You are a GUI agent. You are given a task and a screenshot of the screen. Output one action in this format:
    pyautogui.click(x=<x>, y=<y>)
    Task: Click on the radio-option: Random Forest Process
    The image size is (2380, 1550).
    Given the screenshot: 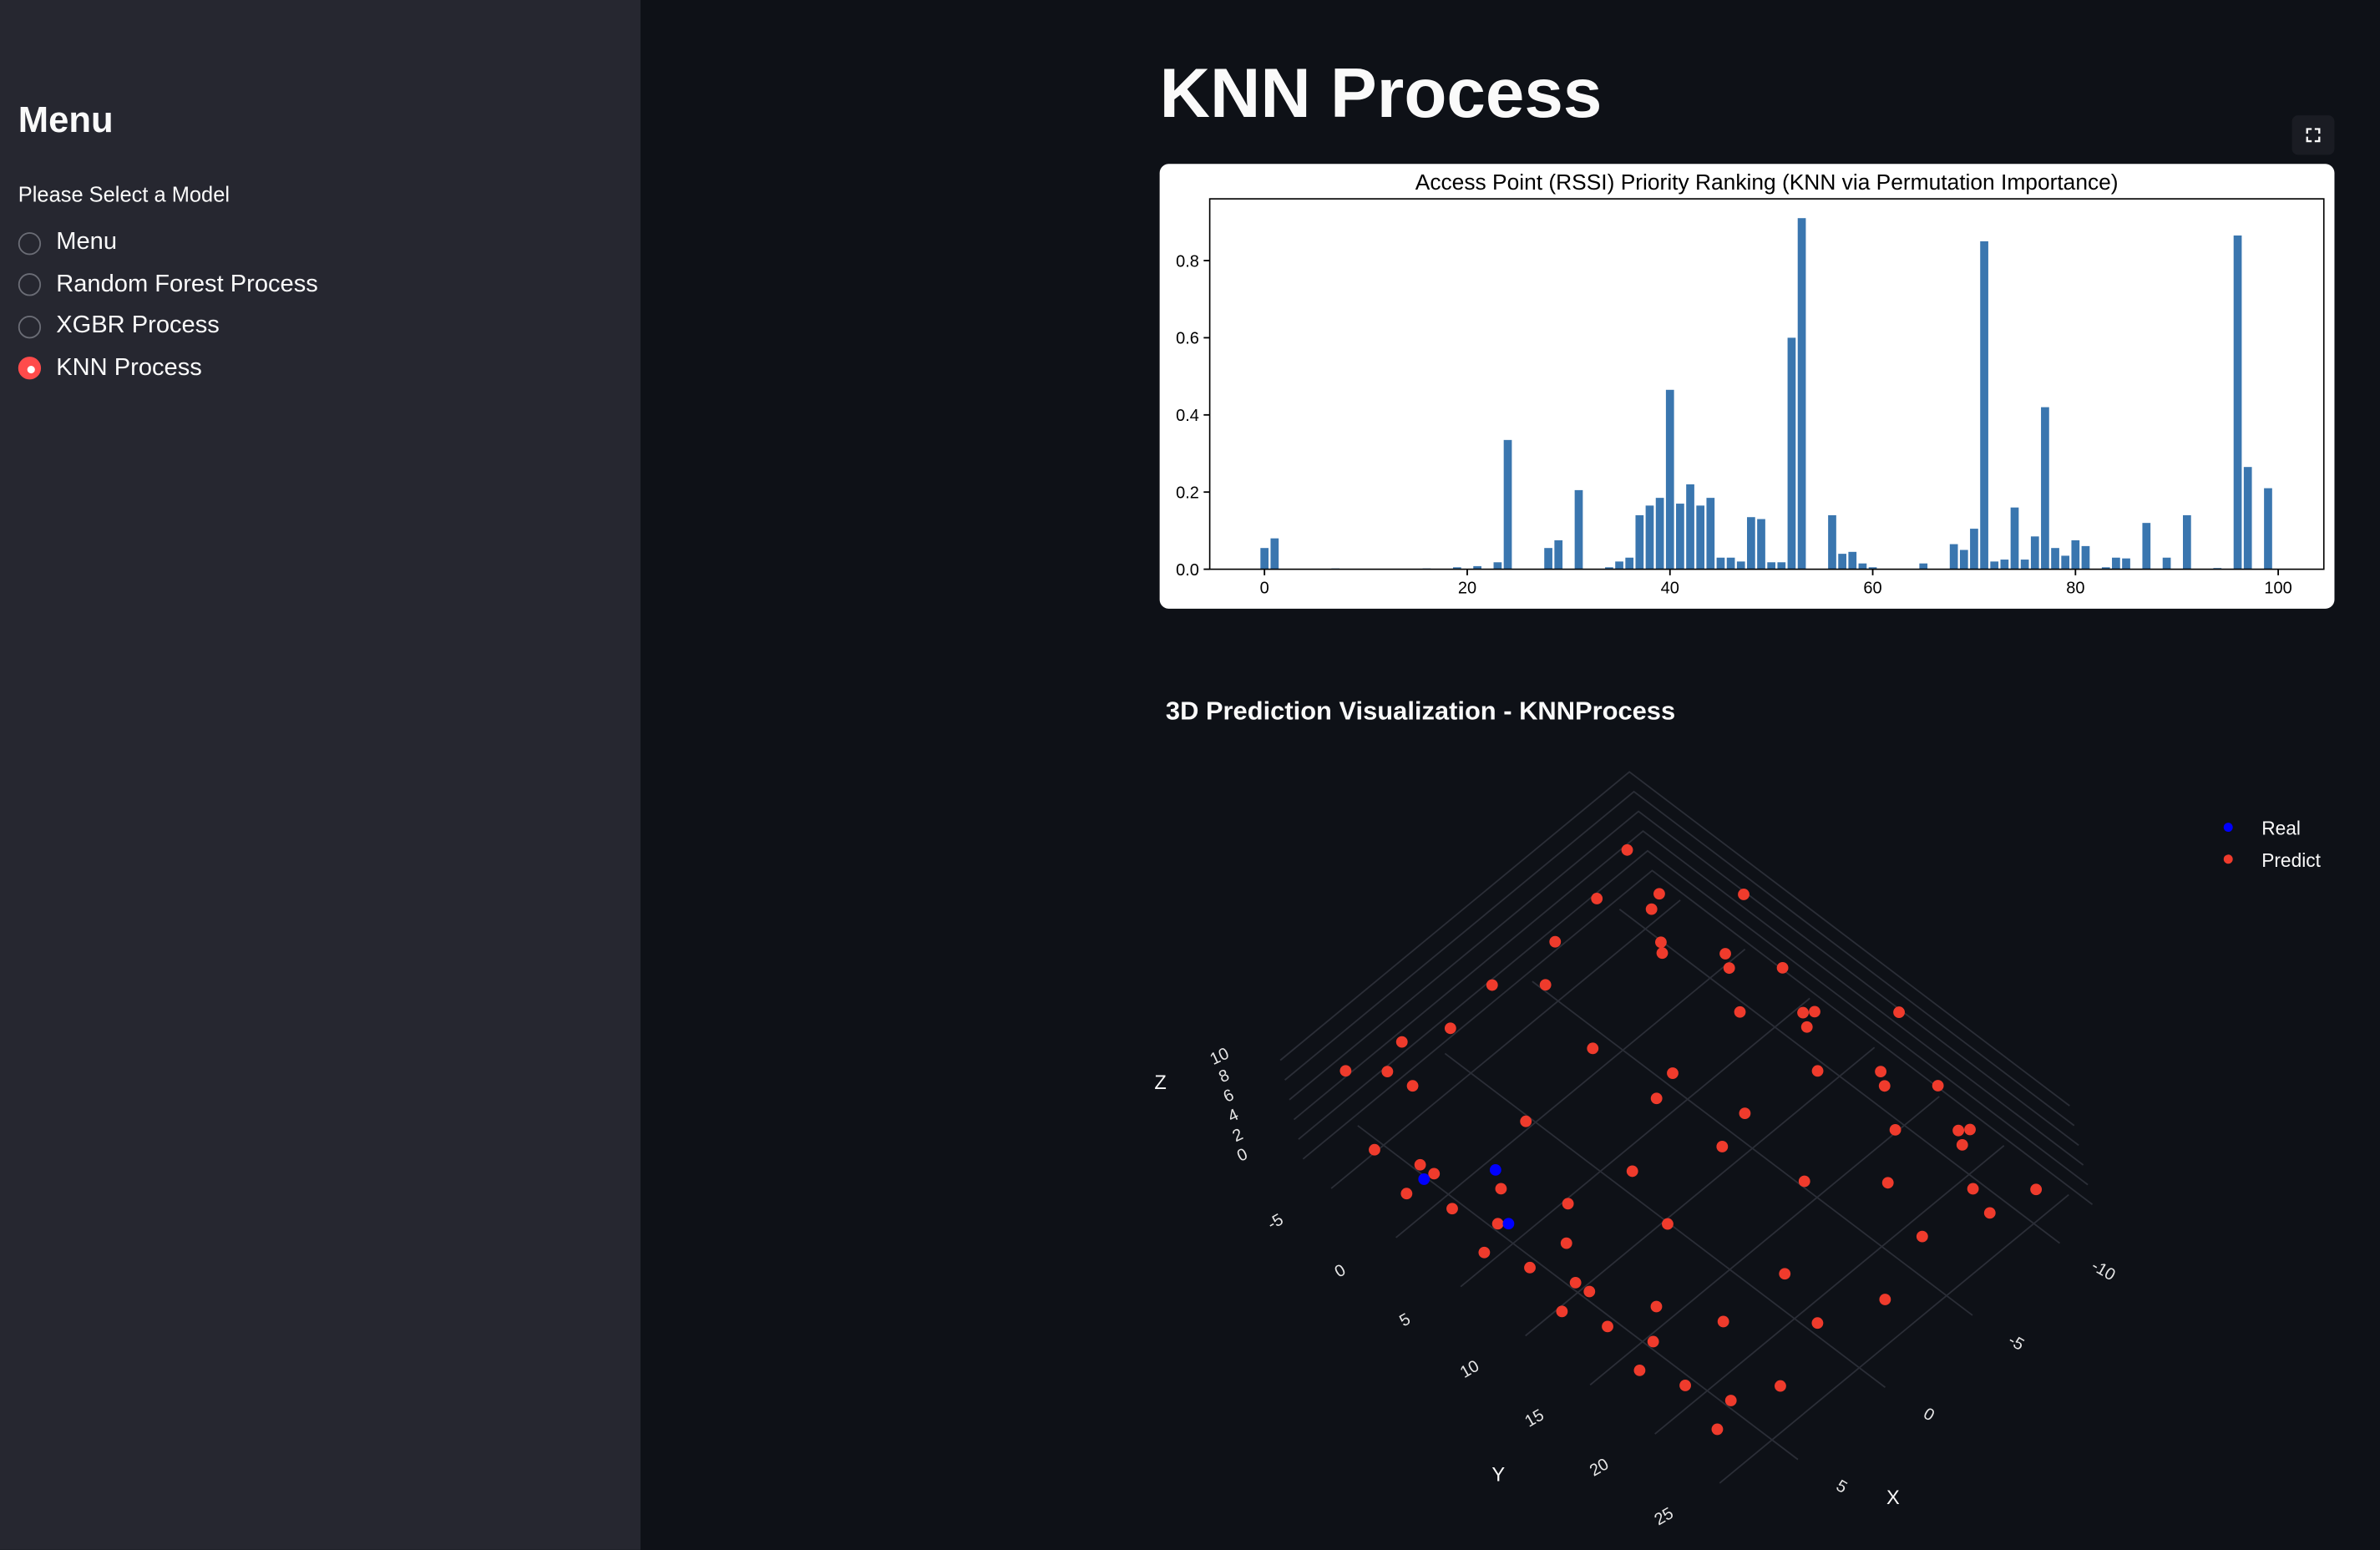 What is the action you would take?
    pyautogui.click(x=168, y=285)
    